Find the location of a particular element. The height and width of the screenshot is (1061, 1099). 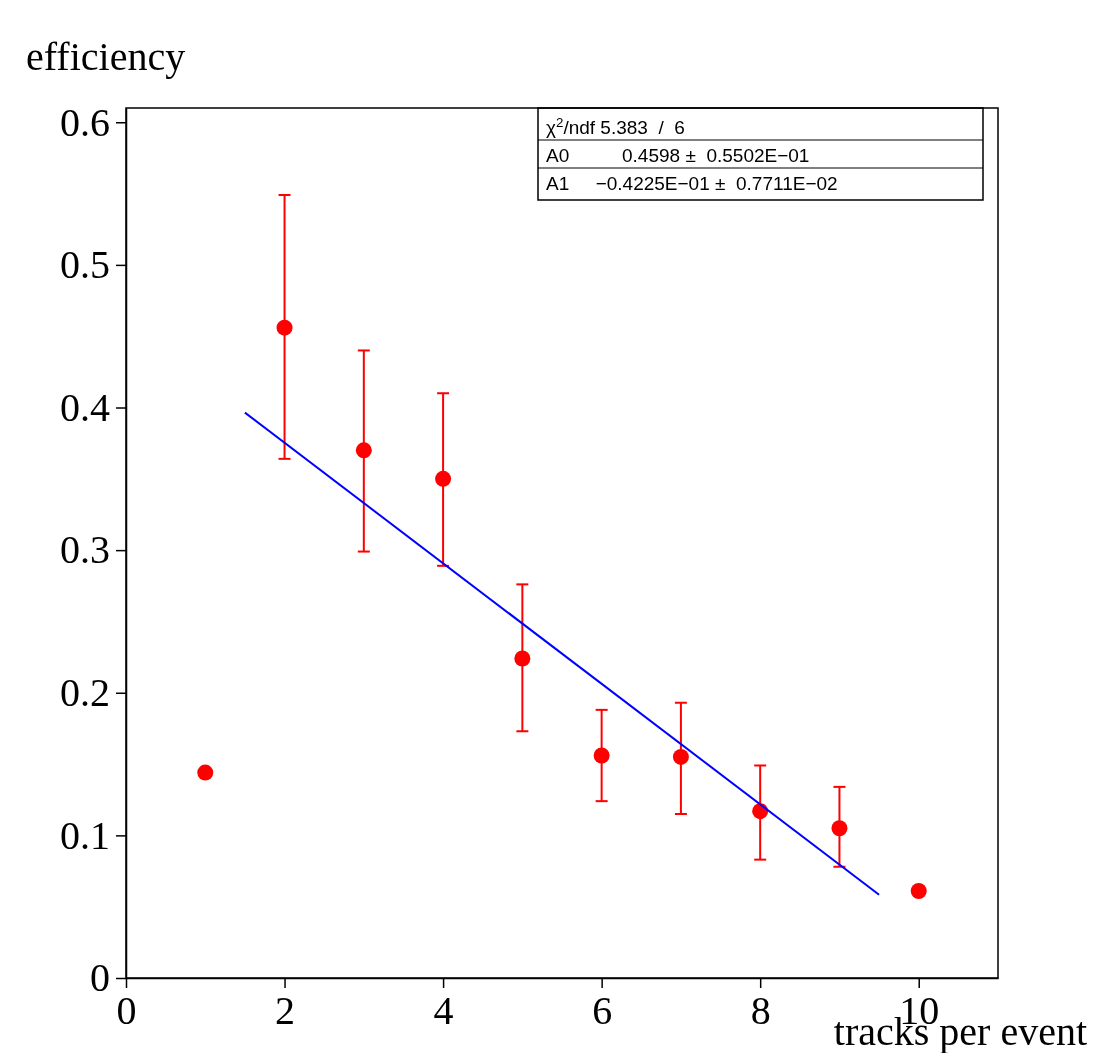

x-tick-label: 6 is located at coordinates (602, 1010).